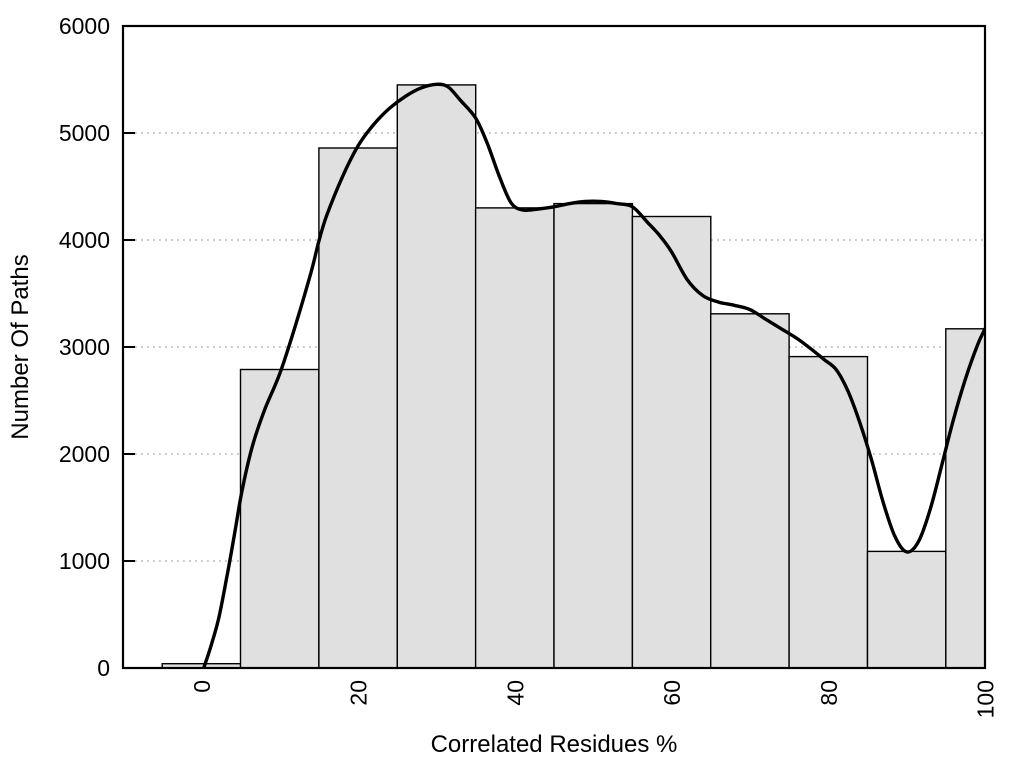 The width and height of the screenshot is (1024, 768). Describe the element at coordinates (129, 347) in the screenshot. I see `axis-ticks` at that location.